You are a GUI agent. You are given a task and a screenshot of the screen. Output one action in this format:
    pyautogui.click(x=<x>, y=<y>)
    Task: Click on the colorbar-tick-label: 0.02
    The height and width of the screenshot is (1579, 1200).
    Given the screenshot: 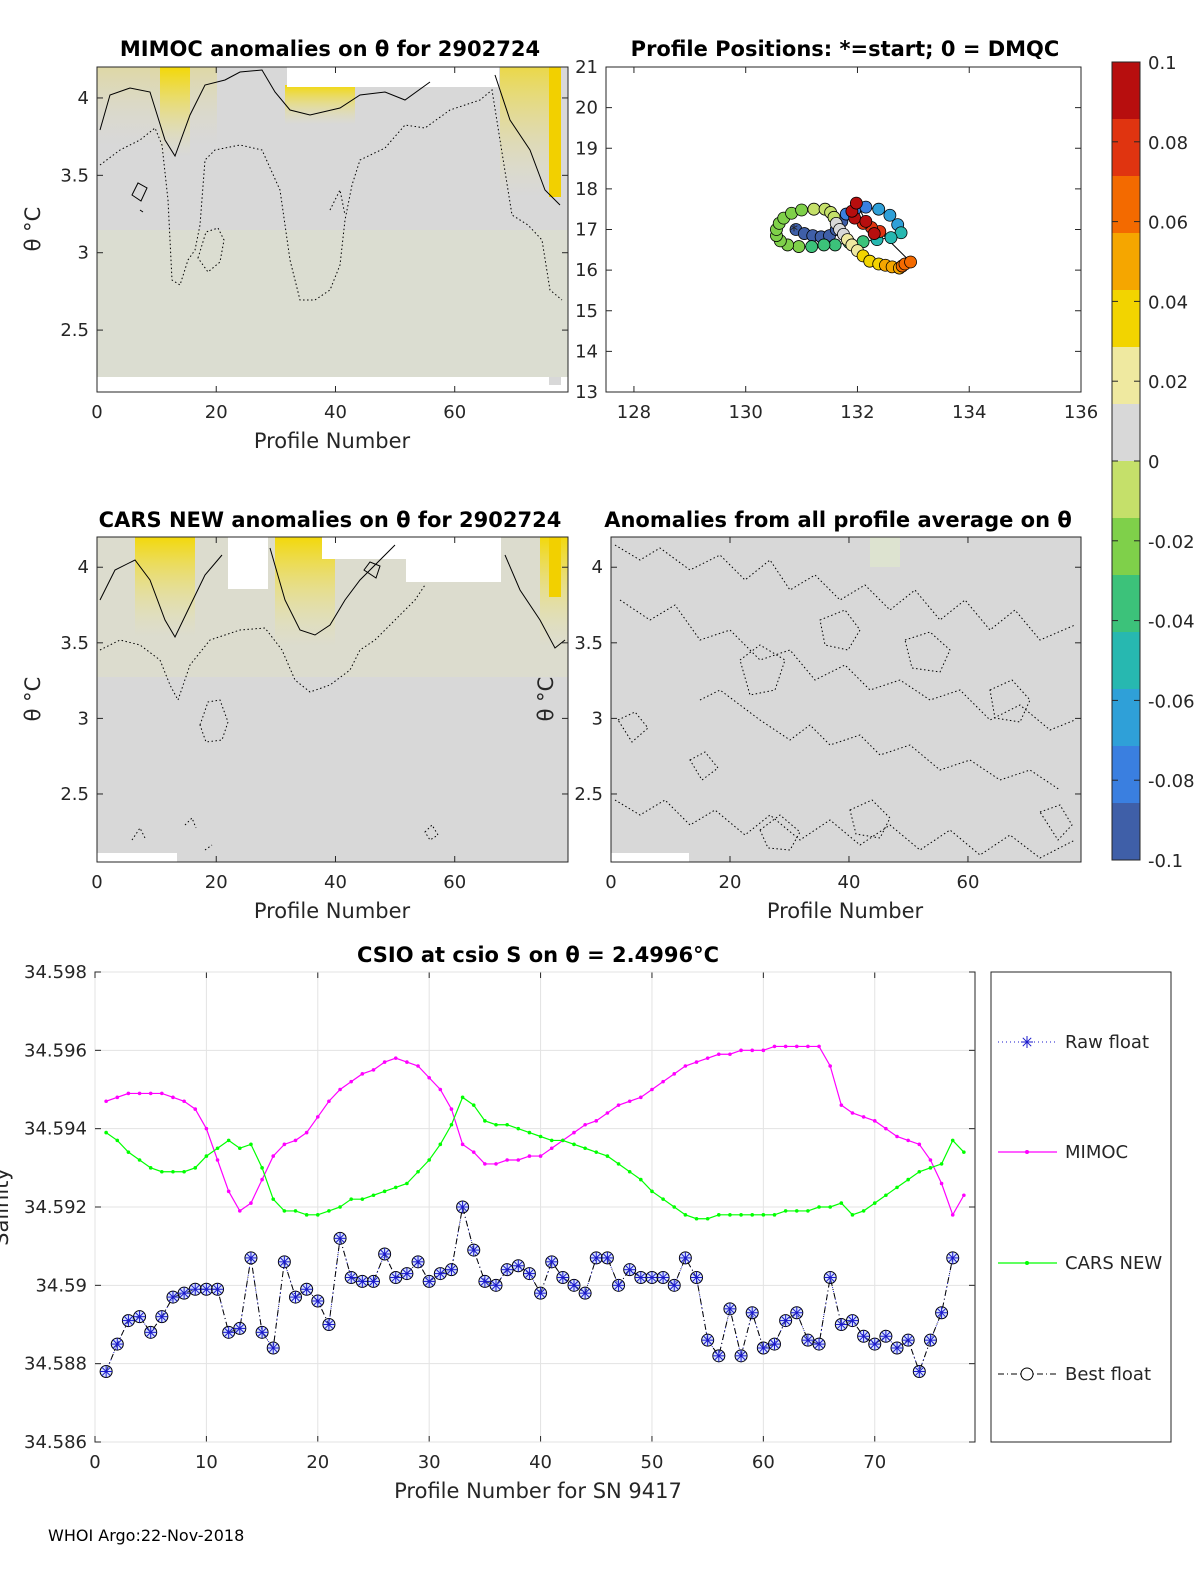 What is the action you would take?
    pyautogui.click(x=1168, y=382)
    